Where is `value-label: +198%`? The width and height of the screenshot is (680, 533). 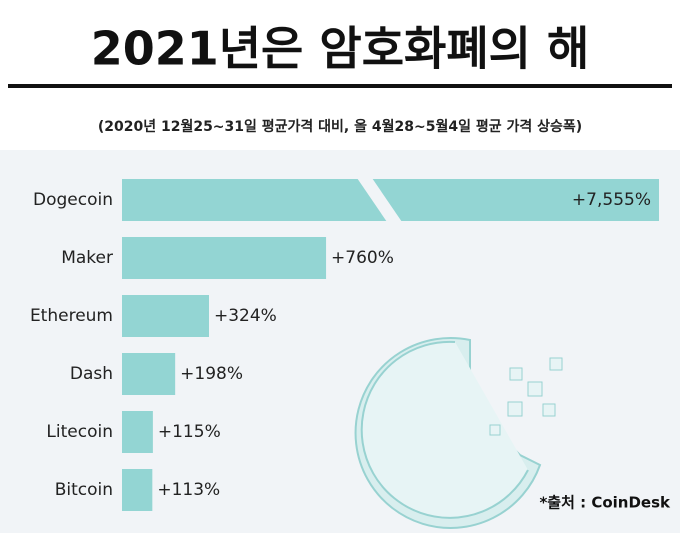 value-label: +198% is located at coordinates (211, 374).